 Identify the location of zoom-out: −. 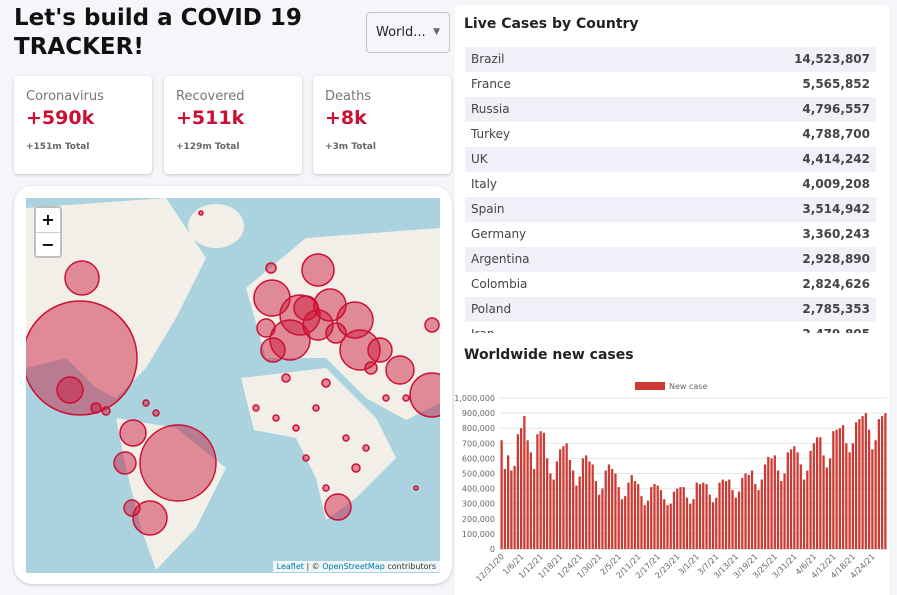
(48, 244).